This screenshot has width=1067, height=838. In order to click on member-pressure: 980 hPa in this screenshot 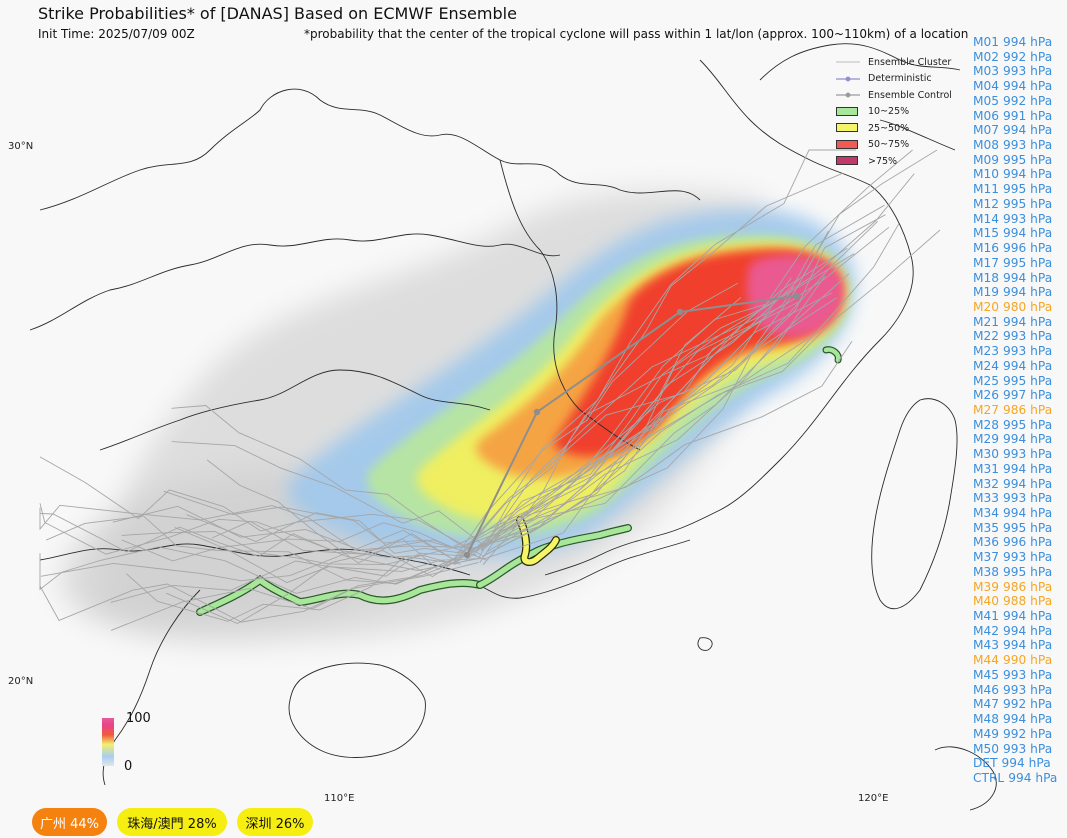, I will do `click(1028, 306)`.